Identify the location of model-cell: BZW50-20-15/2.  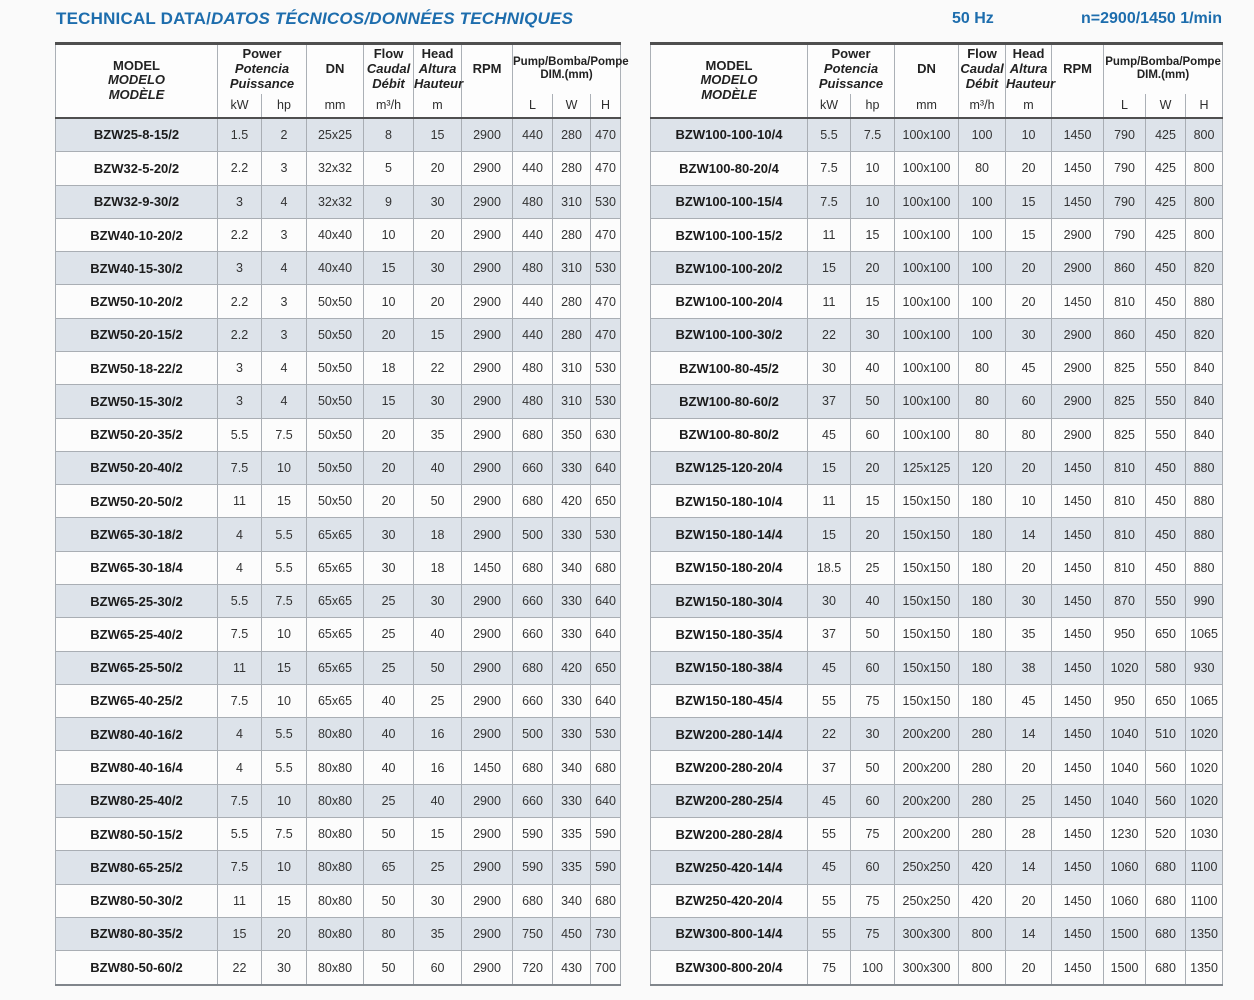
(136, 335).